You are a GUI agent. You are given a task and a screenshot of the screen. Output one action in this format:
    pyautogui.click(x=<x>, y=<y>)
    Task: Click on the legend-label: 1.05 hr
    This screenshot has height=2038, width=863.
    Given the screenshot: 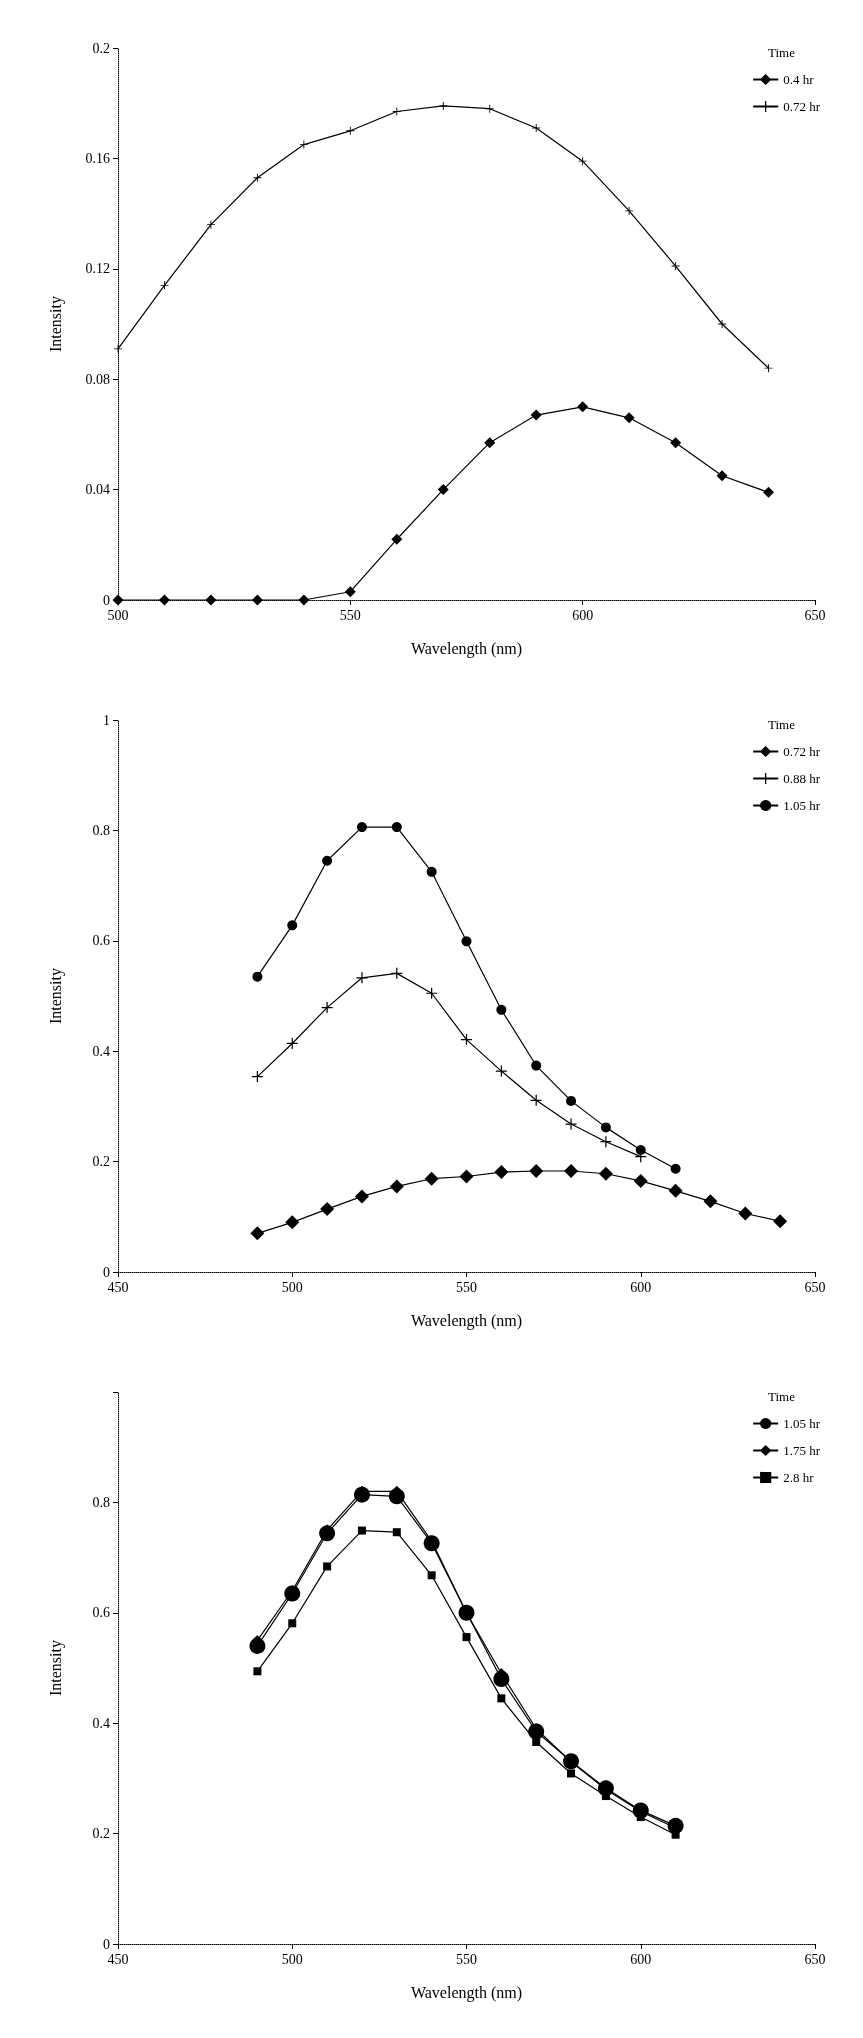 What is the action you would take?
    pyautogui.click(x=802, y=805)
    